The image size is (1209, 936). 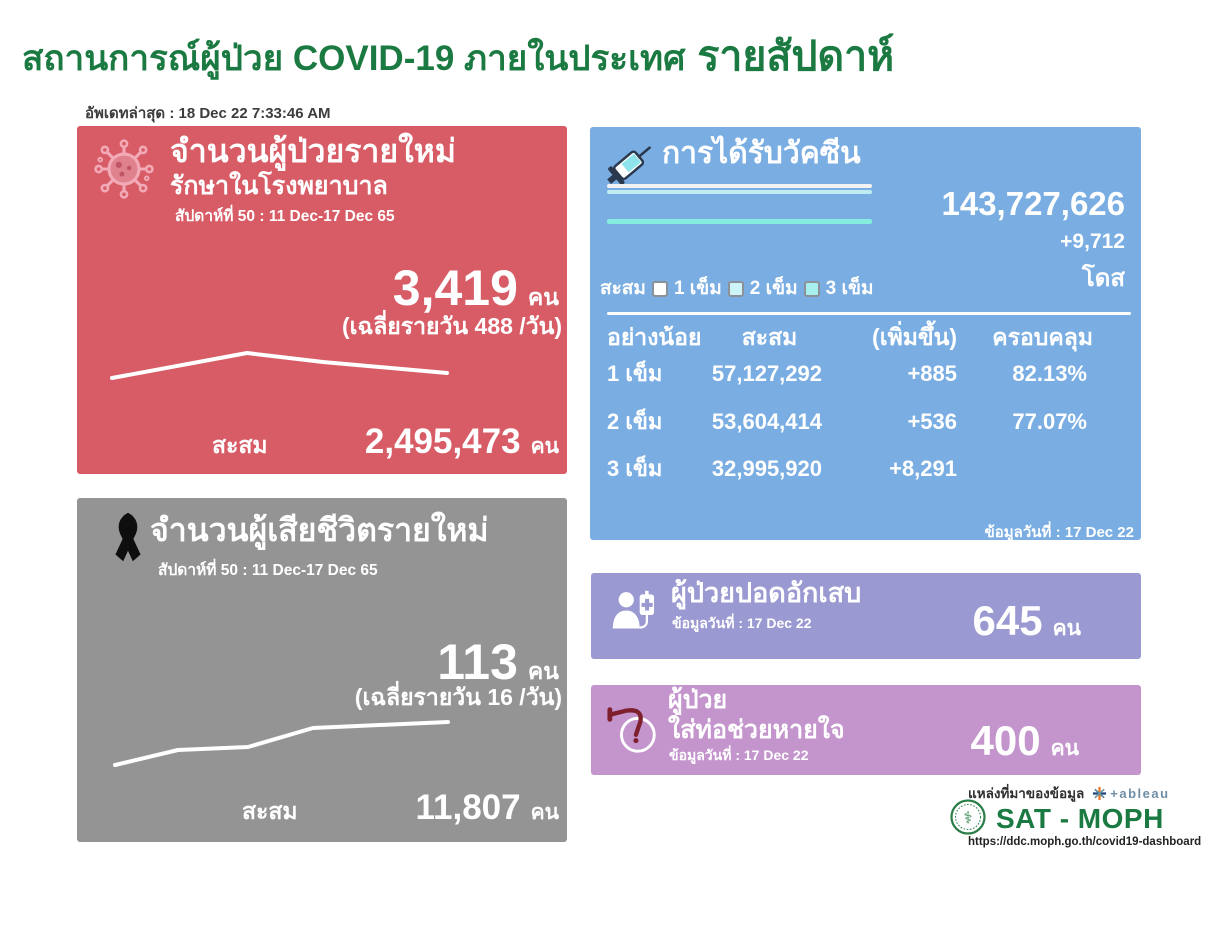 I want to click on tableau-logo: +ableau, so click(x=1130, y=793).